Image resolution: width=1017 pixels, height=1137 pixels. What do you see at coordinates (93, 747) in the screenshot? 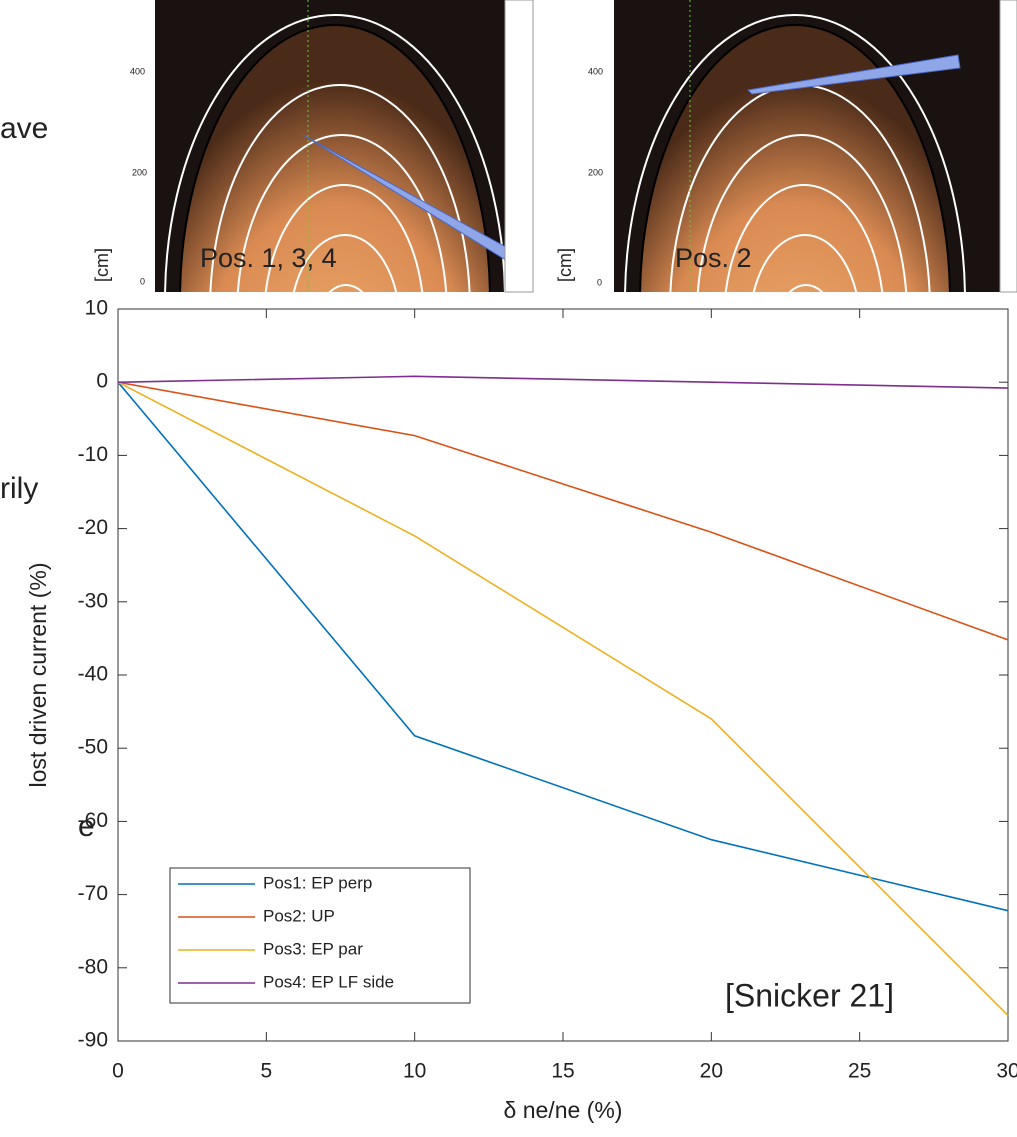
I see `y-tick-label: -50` at bounding box center [93, 747].